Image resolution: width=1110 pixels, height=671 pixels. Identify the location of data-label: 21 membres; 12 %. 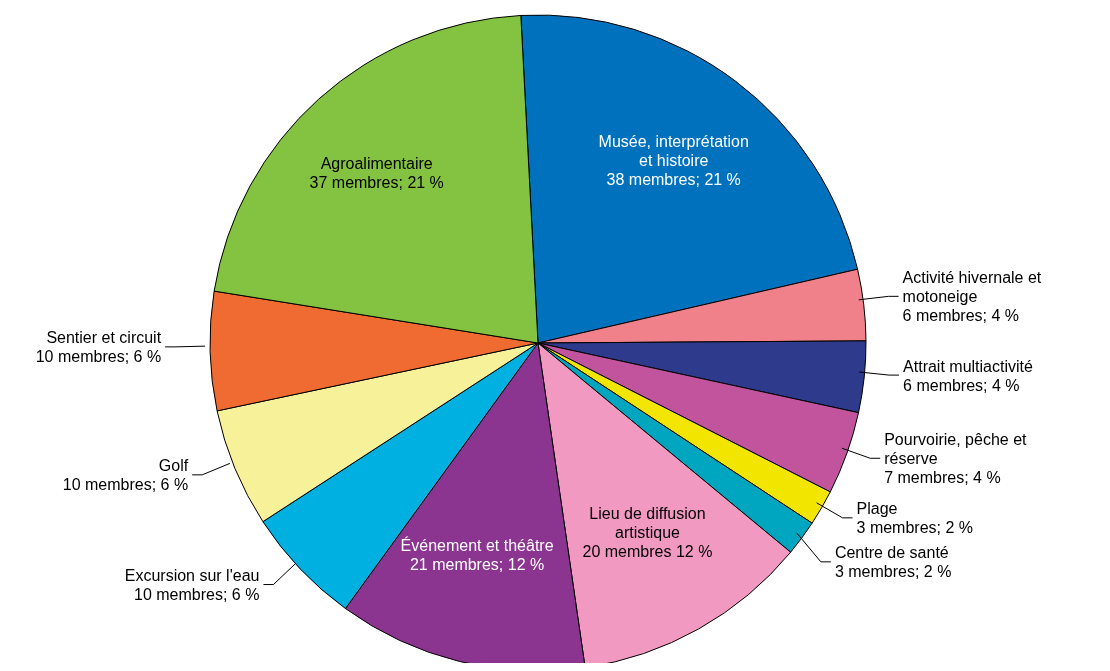
(477, 564).